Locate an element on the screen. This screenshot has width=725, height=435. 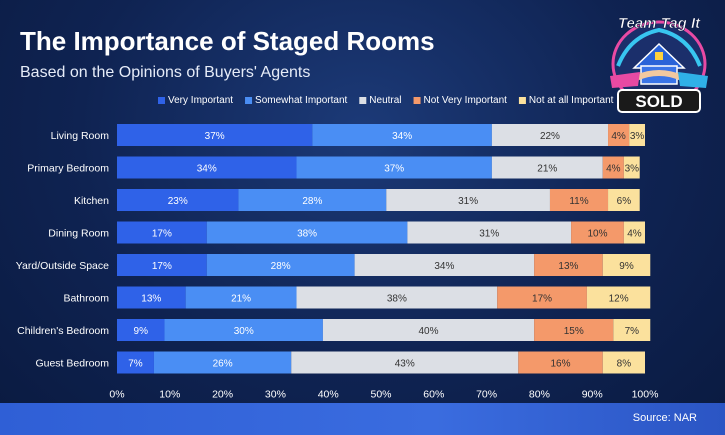
legend-label-0: Very Important is located at coordinates (200, 100).